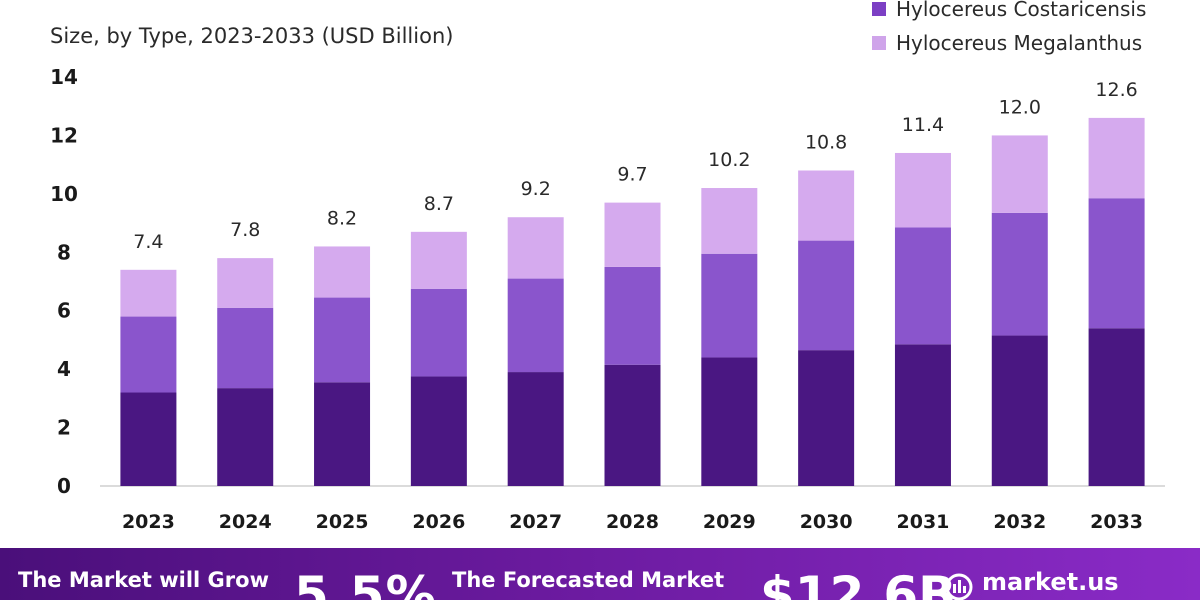 The width and height of the screenshot is (1200, 600). I want to click on legend-label-megalanthus: Hylocereus Megalanthus, so click(1019, 43).